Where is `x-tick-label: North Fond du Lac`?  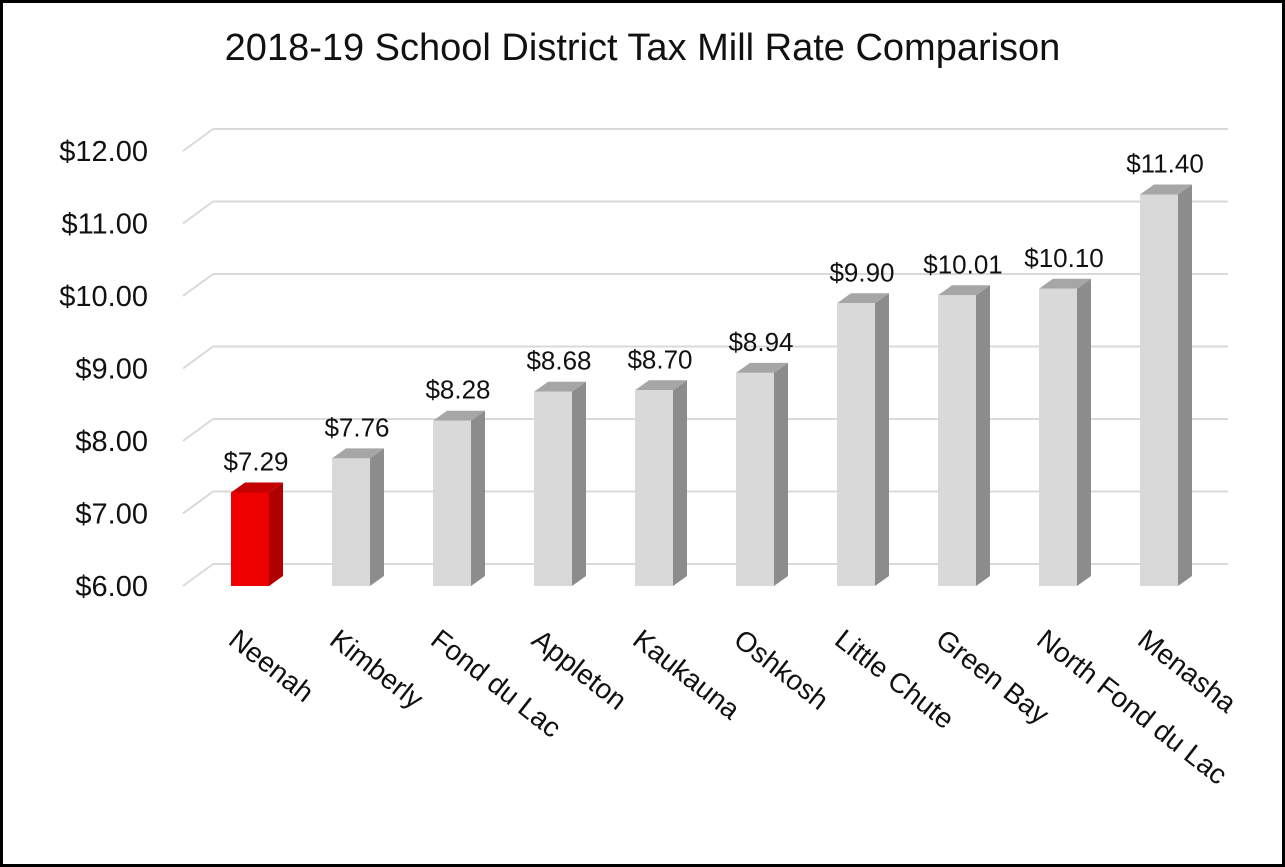
x-tick-label: North Fond du Lac is located at coordinates (1132, 706).